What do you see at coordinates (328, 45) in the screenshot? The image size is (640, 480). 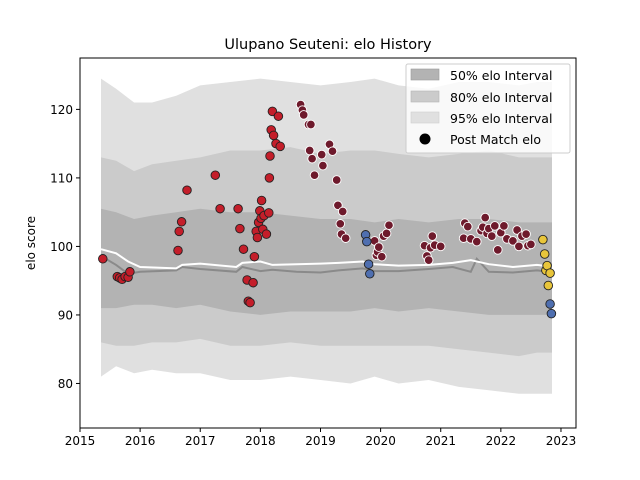 I see `chart-title: Ulupano Seuteni: elo History` at bounding box center [328, 45].